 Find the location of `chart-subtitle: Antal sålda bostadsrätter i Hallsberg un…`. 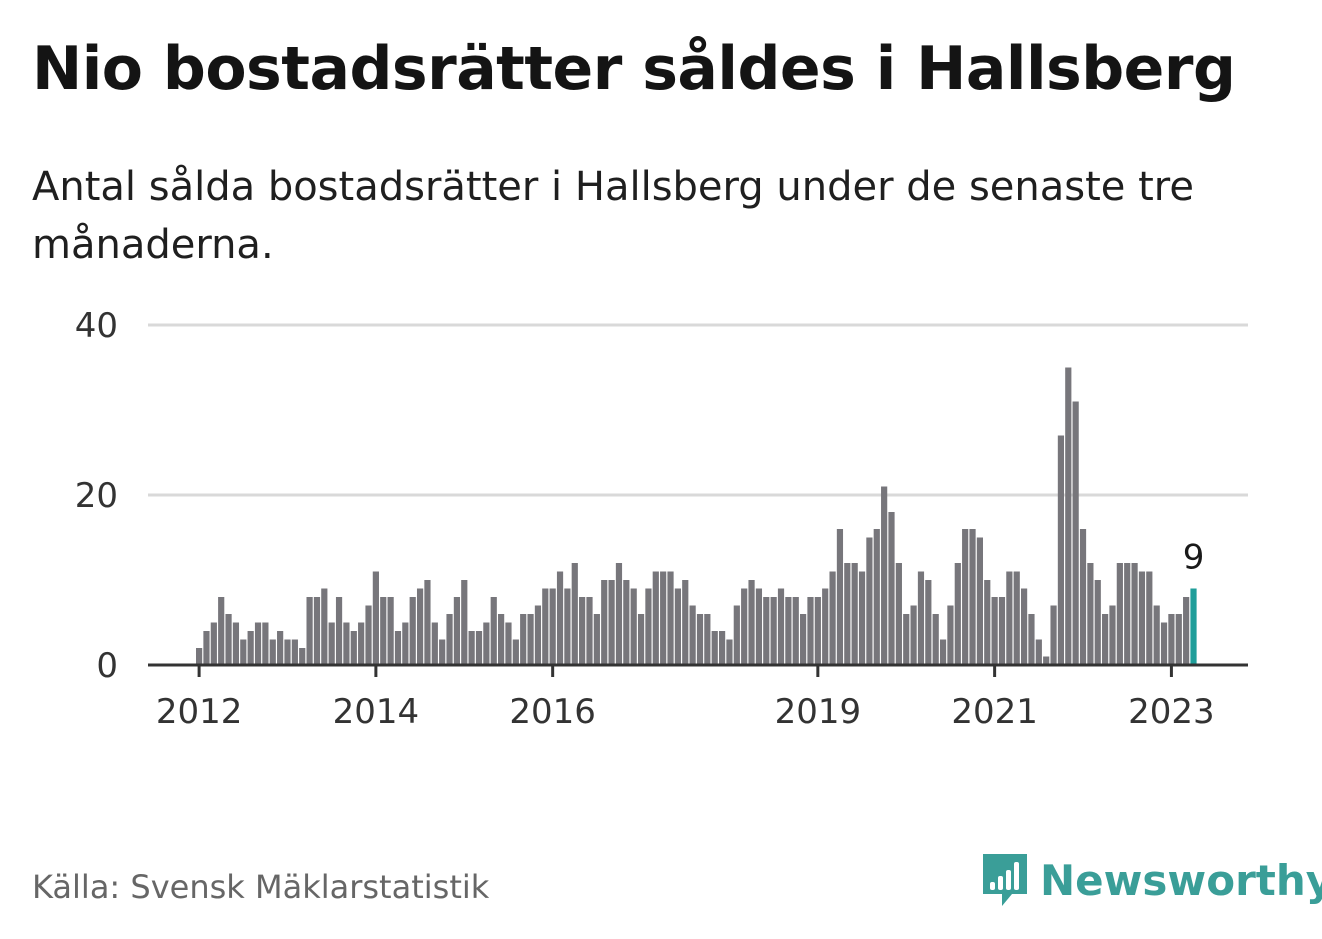

chart-subtitle: Antal sålda bostadsrätter i Hallsberg un… is located at coordinates (613, 216).